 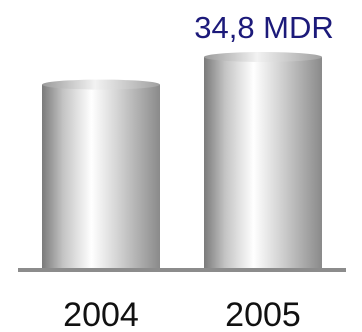 I want to click on x-tick-label-2005: 2005, so click(x=263, y=314).